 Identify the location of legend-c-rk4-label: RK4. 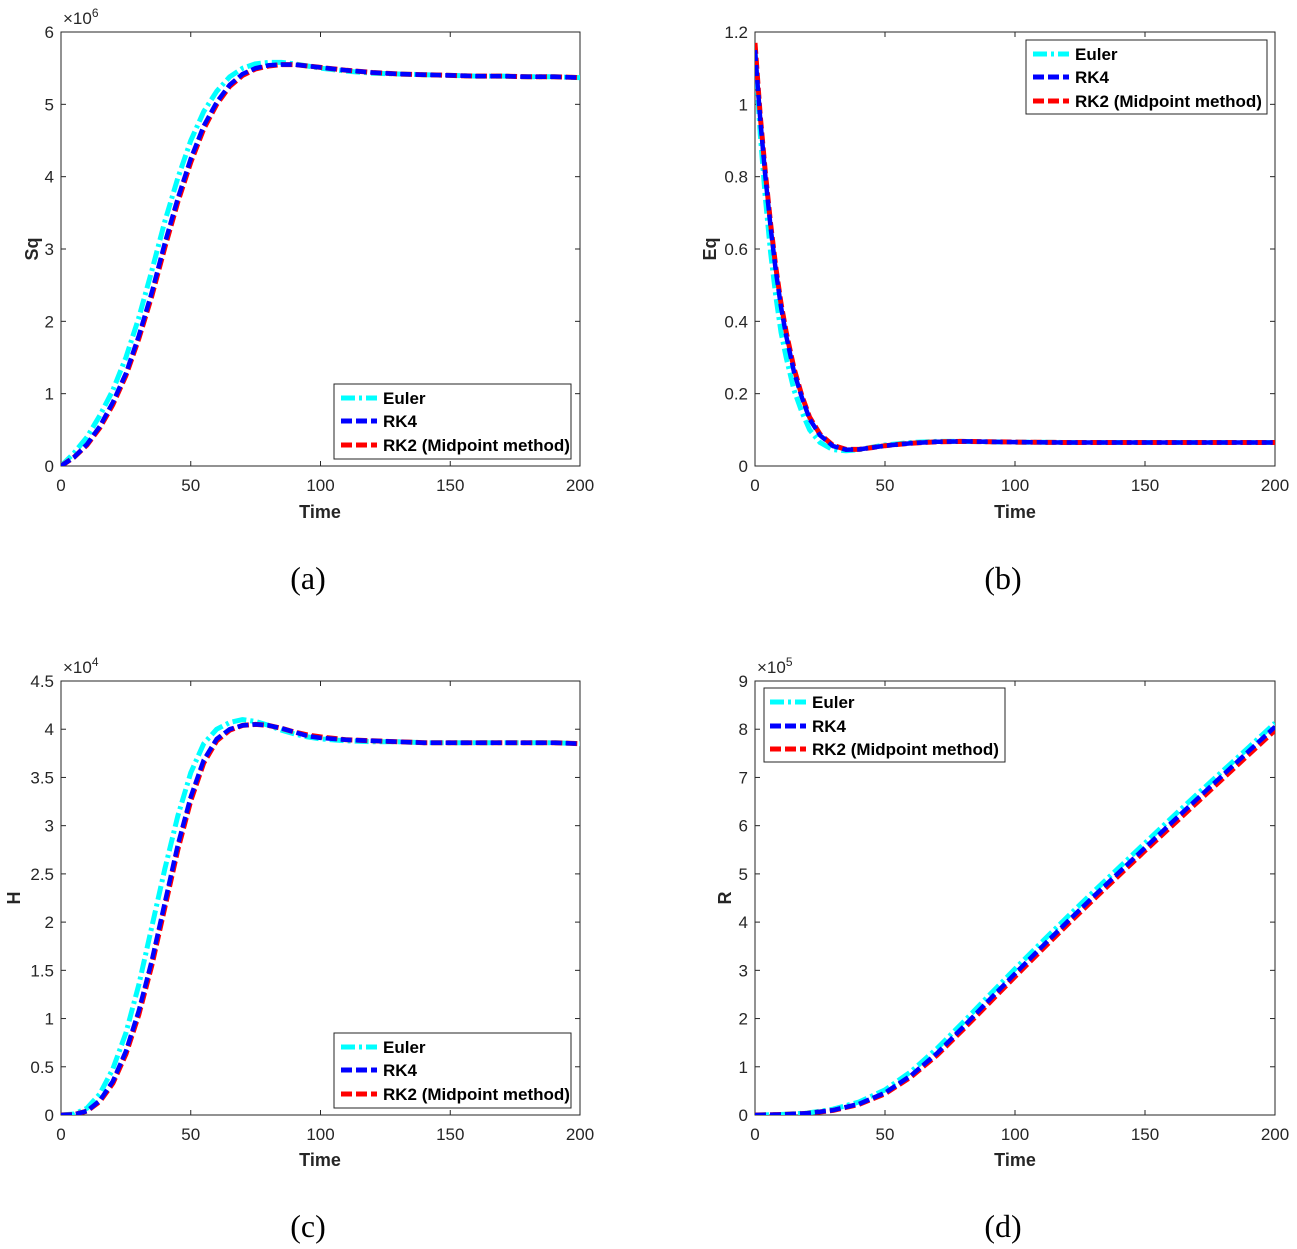
(400, 1070).